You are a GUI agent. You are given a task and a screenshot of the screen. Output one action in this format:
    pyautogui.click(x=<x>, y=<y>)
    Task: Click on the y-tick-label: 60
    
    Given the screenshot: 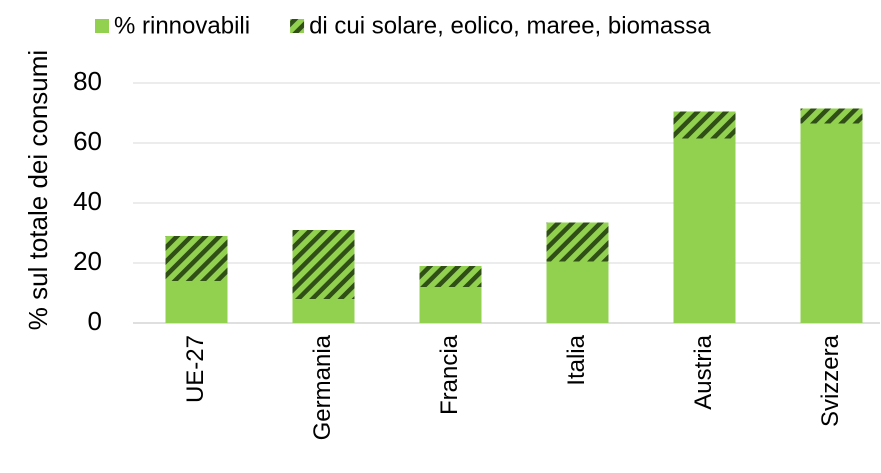 What is the action you would take?
    pyautogui.click(x=87, y=141)
    